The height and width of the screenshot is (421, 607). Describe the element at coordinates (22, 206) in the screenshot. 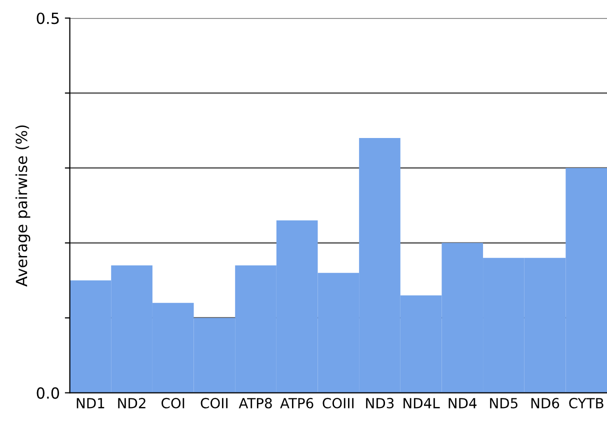

I see `y-axis-title: Average pairwise (%)` at that location.